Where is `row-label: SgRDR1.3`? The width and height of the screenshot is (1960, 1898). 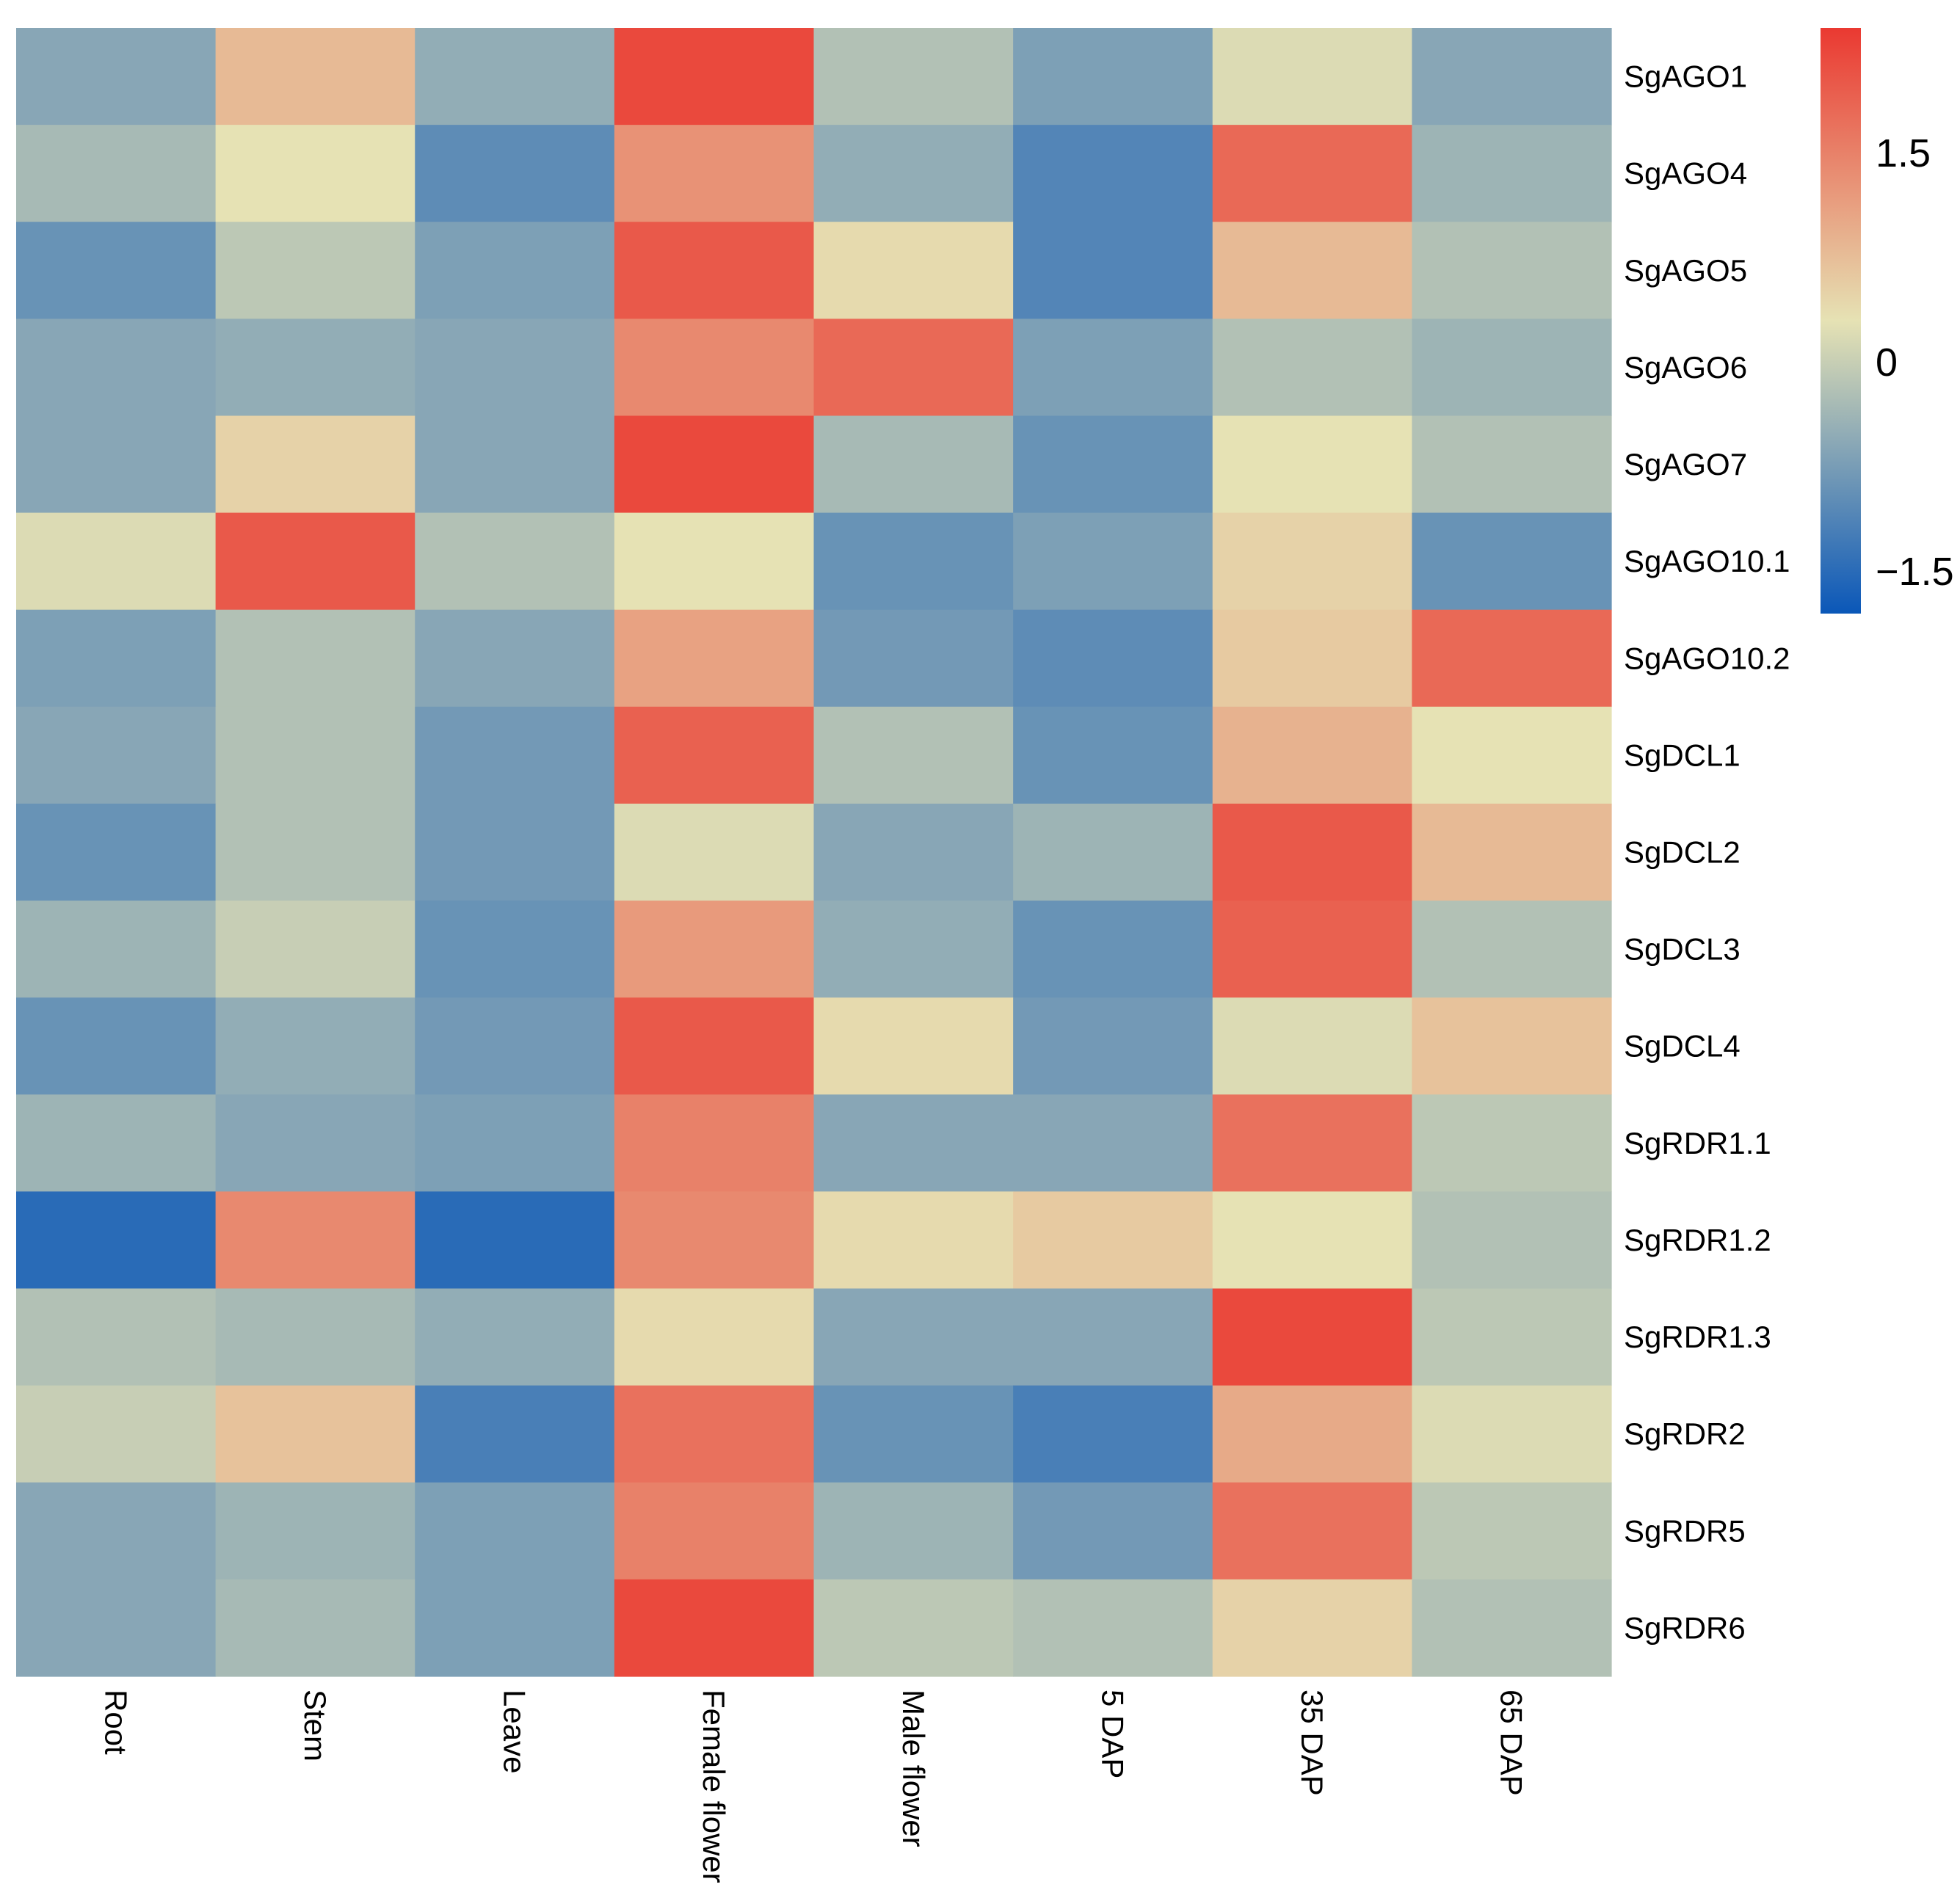
row-label: SgRDR1.3 is located at coordinates (1697, 1337).